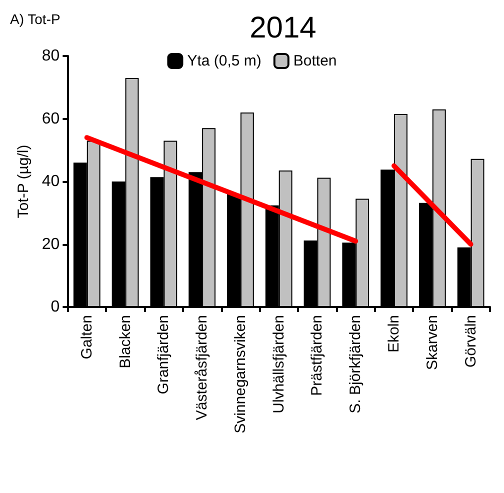 Image resolution: width=504 pixels, height=493 pixels. Describe the element at coordinates (51, 119) in the screenshot. I see `y-tick-label: 60` at that location.